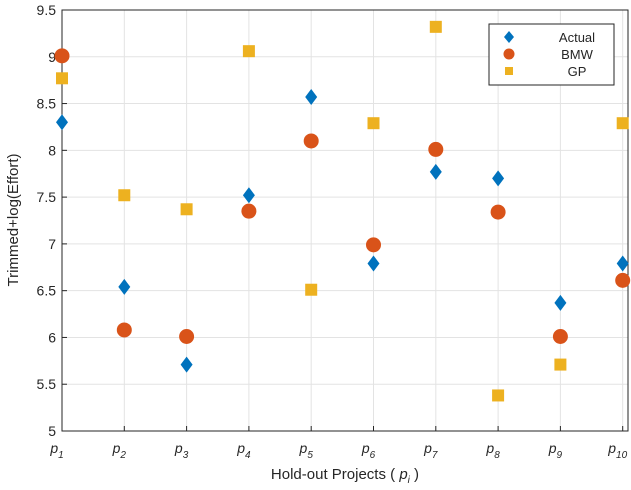 The height and width of the screenshot is (490, 631). I want to click on x-tick-label: p1, so click(56, 450).